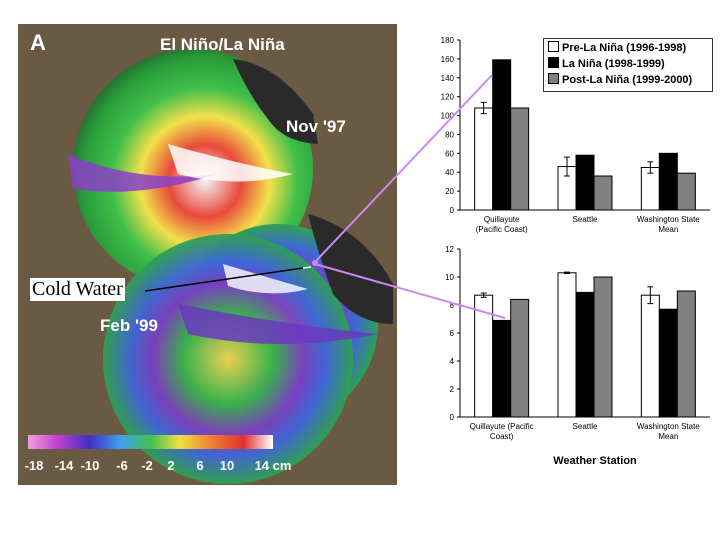  What do you see at coordinates (410, 291) in the screenshot?
I see `connector-line-bottom` at bounding box center [410, 291].